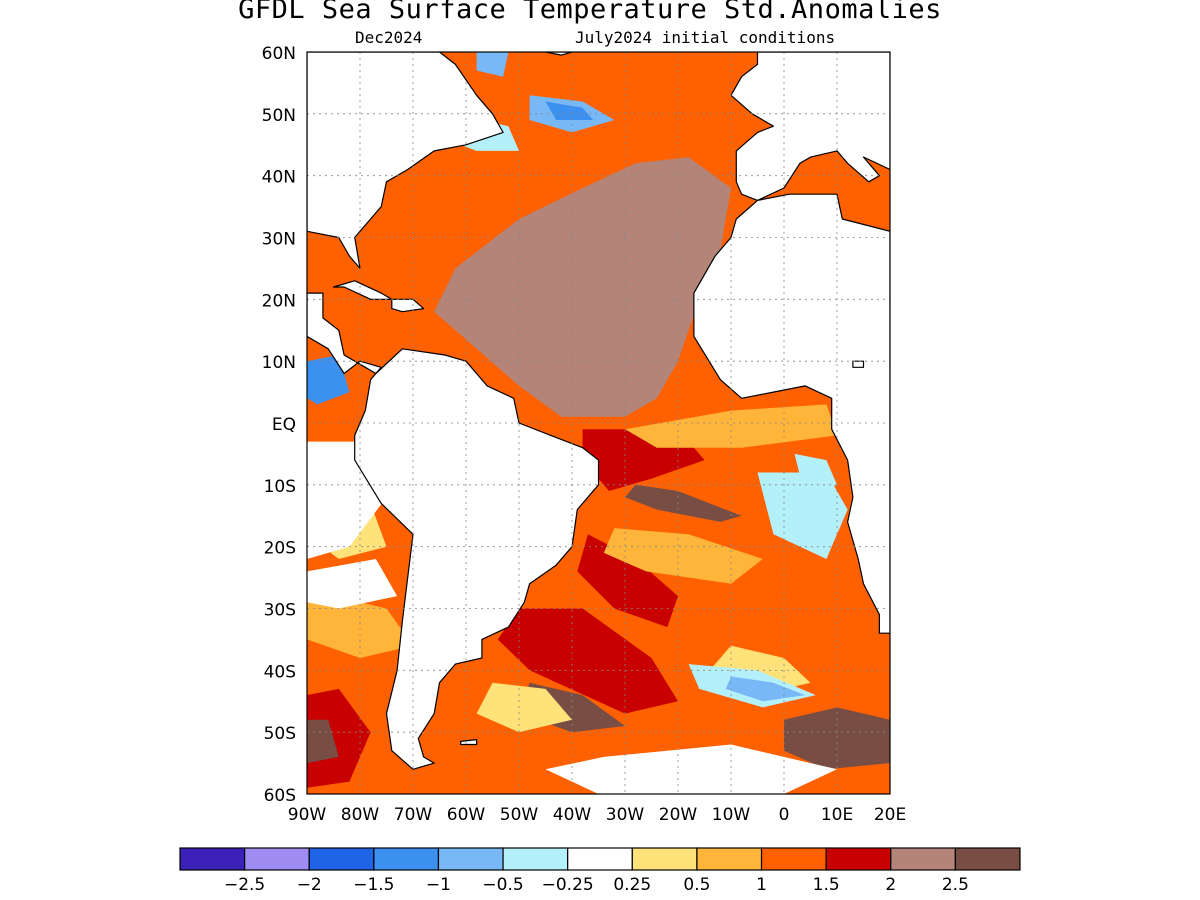 This screenshot has width=1200, height=900. Describe the element at coordinates (280, 796) in the screenshot. I see `lat-label: 60S` at that location.